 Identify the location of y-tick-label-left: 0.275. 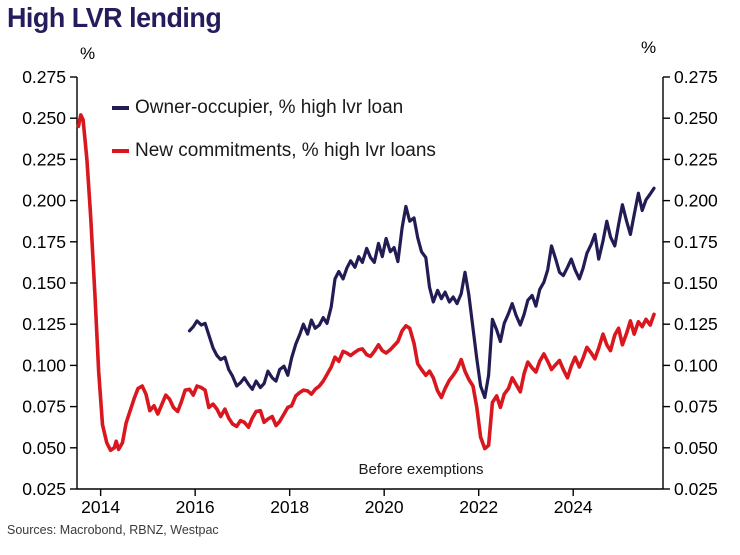
(44, 77).